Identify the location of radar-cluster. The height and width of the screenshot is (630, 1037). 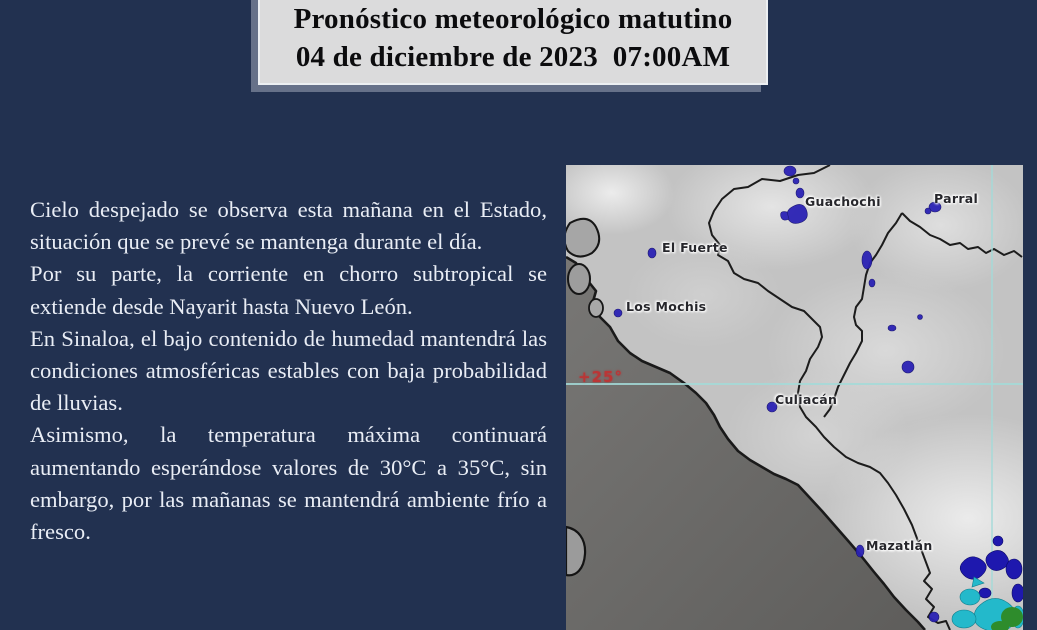
(987, 582).